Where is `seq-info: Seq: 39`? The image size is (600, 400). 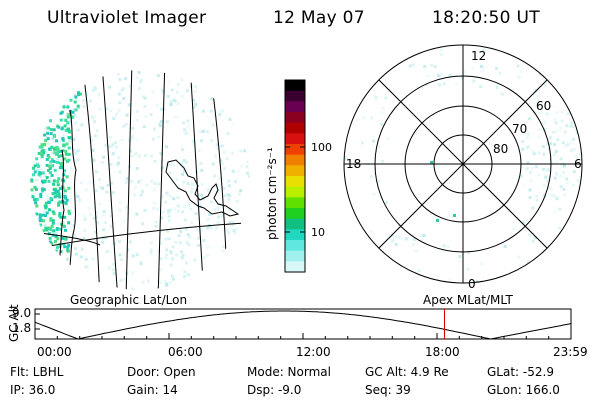 seq-info: Seq: 39 is located at coordinates (388, 390).